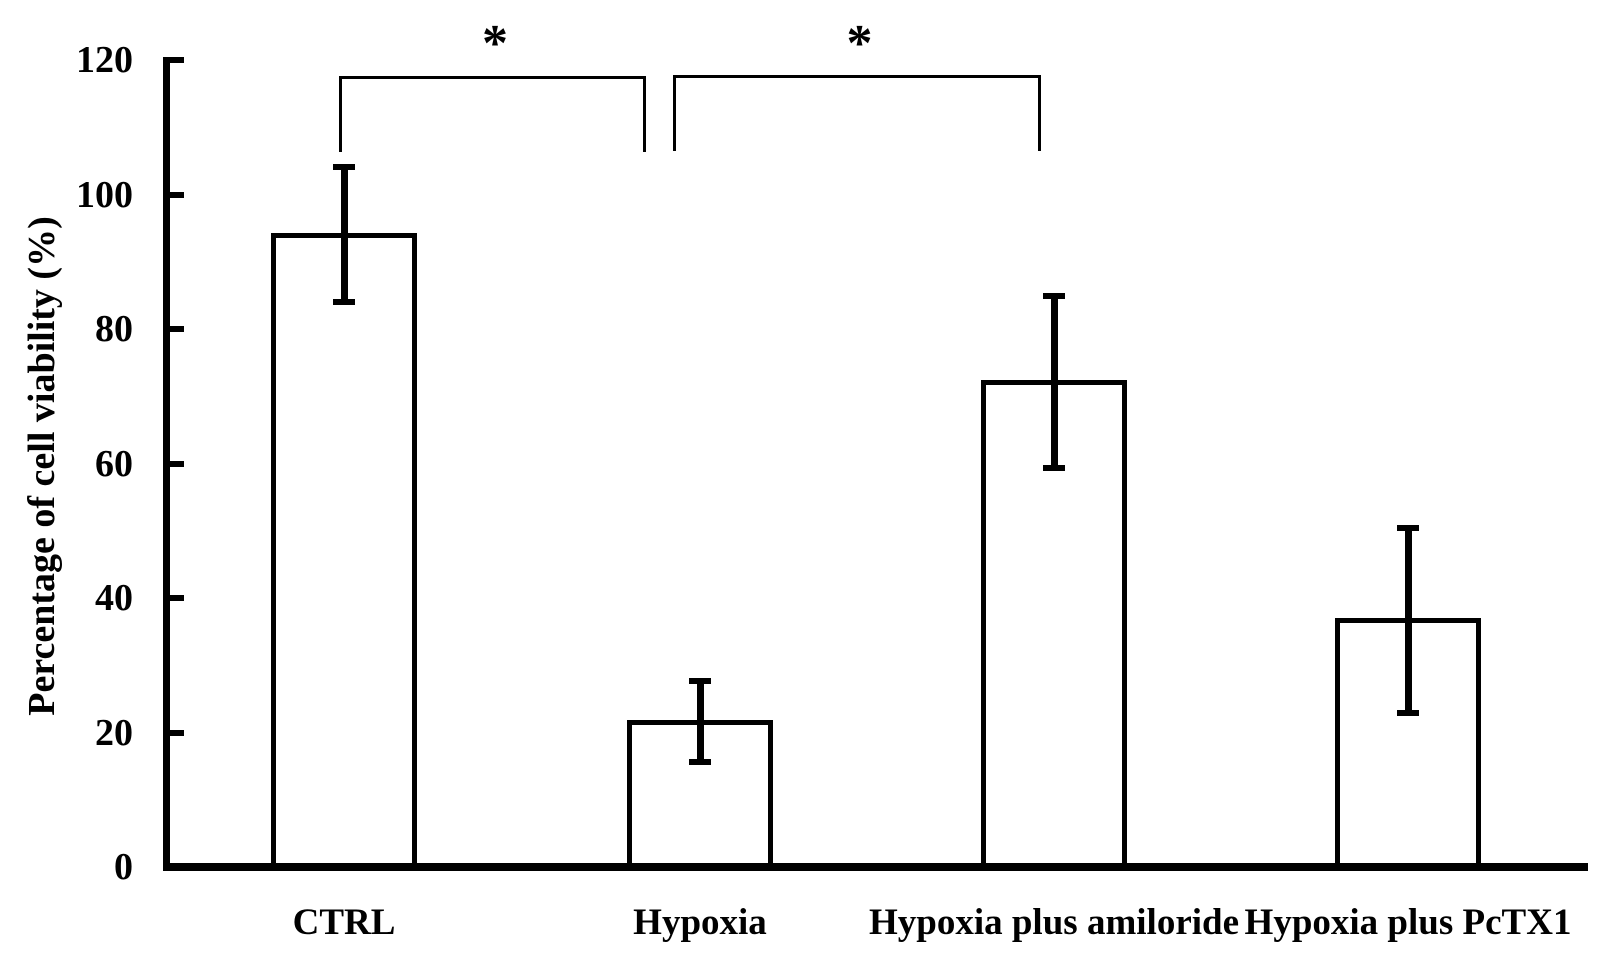  I want to click on y-tick-label-20: 20, so click(114, 732).